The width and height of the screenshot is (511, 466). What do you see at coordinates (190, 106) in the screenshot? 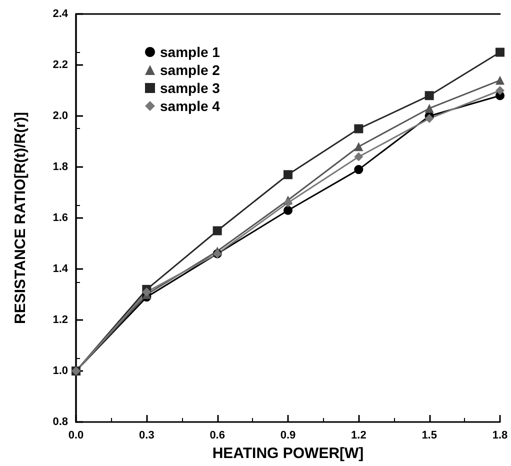
I see `legend-label: sample 4` at bounding box center [190, 106].